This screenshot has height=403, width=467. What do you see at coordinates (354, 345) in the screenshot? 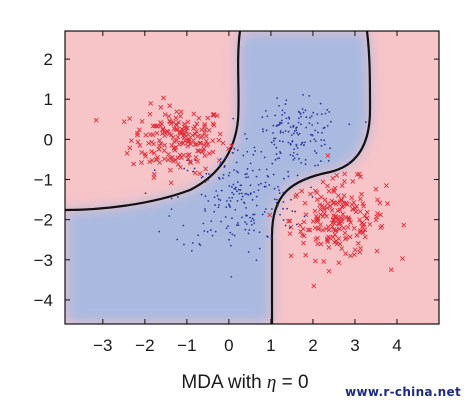
I see `x-tick-label: 3` at bounding box center [354, 345].